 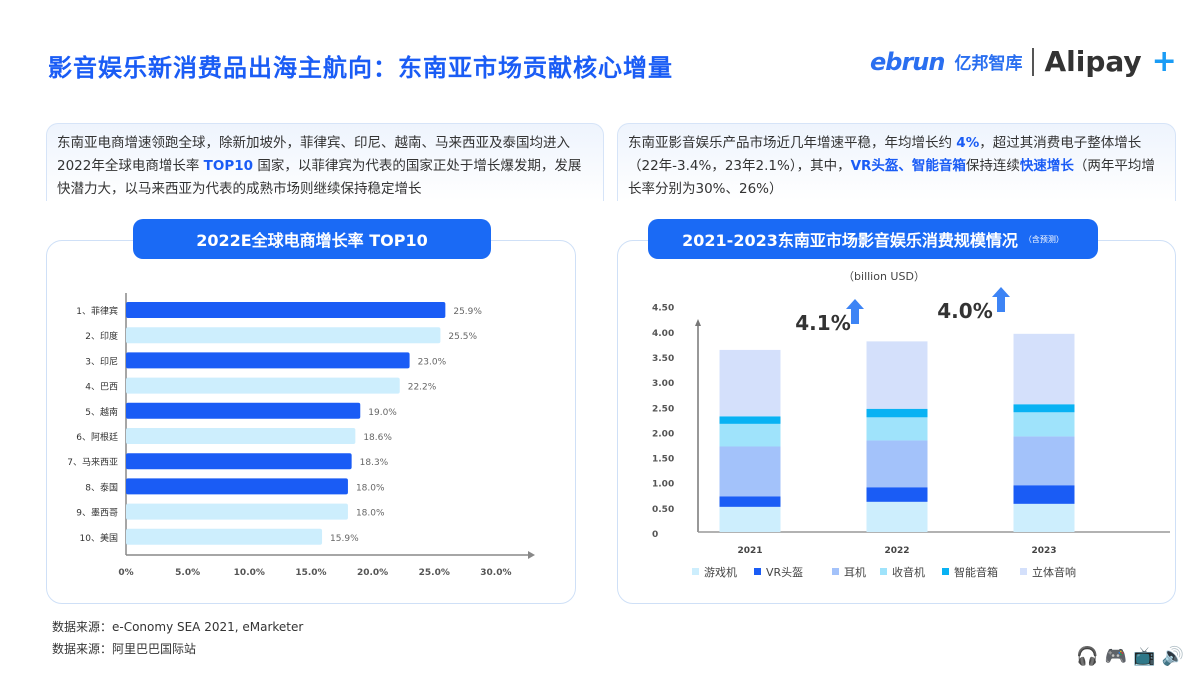 What do you see at coordinates (663, 384) in the screenshot?
I see `y-tick-label: 3.00` at bounding box center [663, 384].